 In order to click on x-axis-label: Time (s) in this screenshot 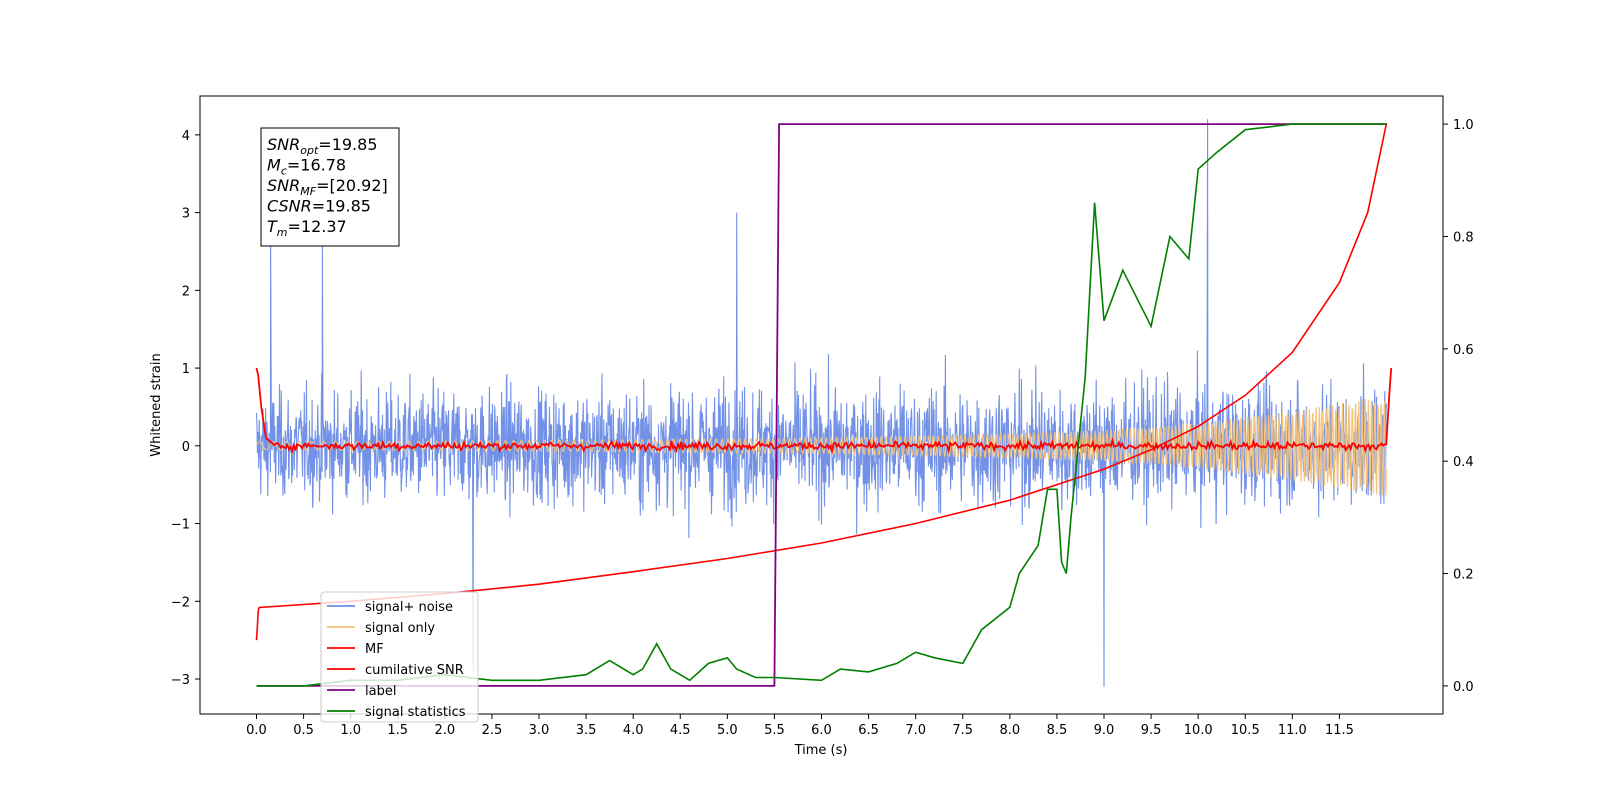, I will do `click(821, 750)`.